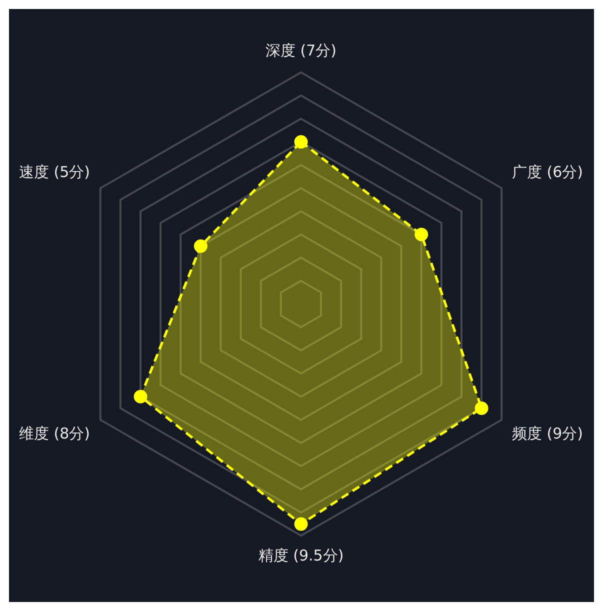  I want to click on spoke-label: 频度 (9分), so click(547, 433).